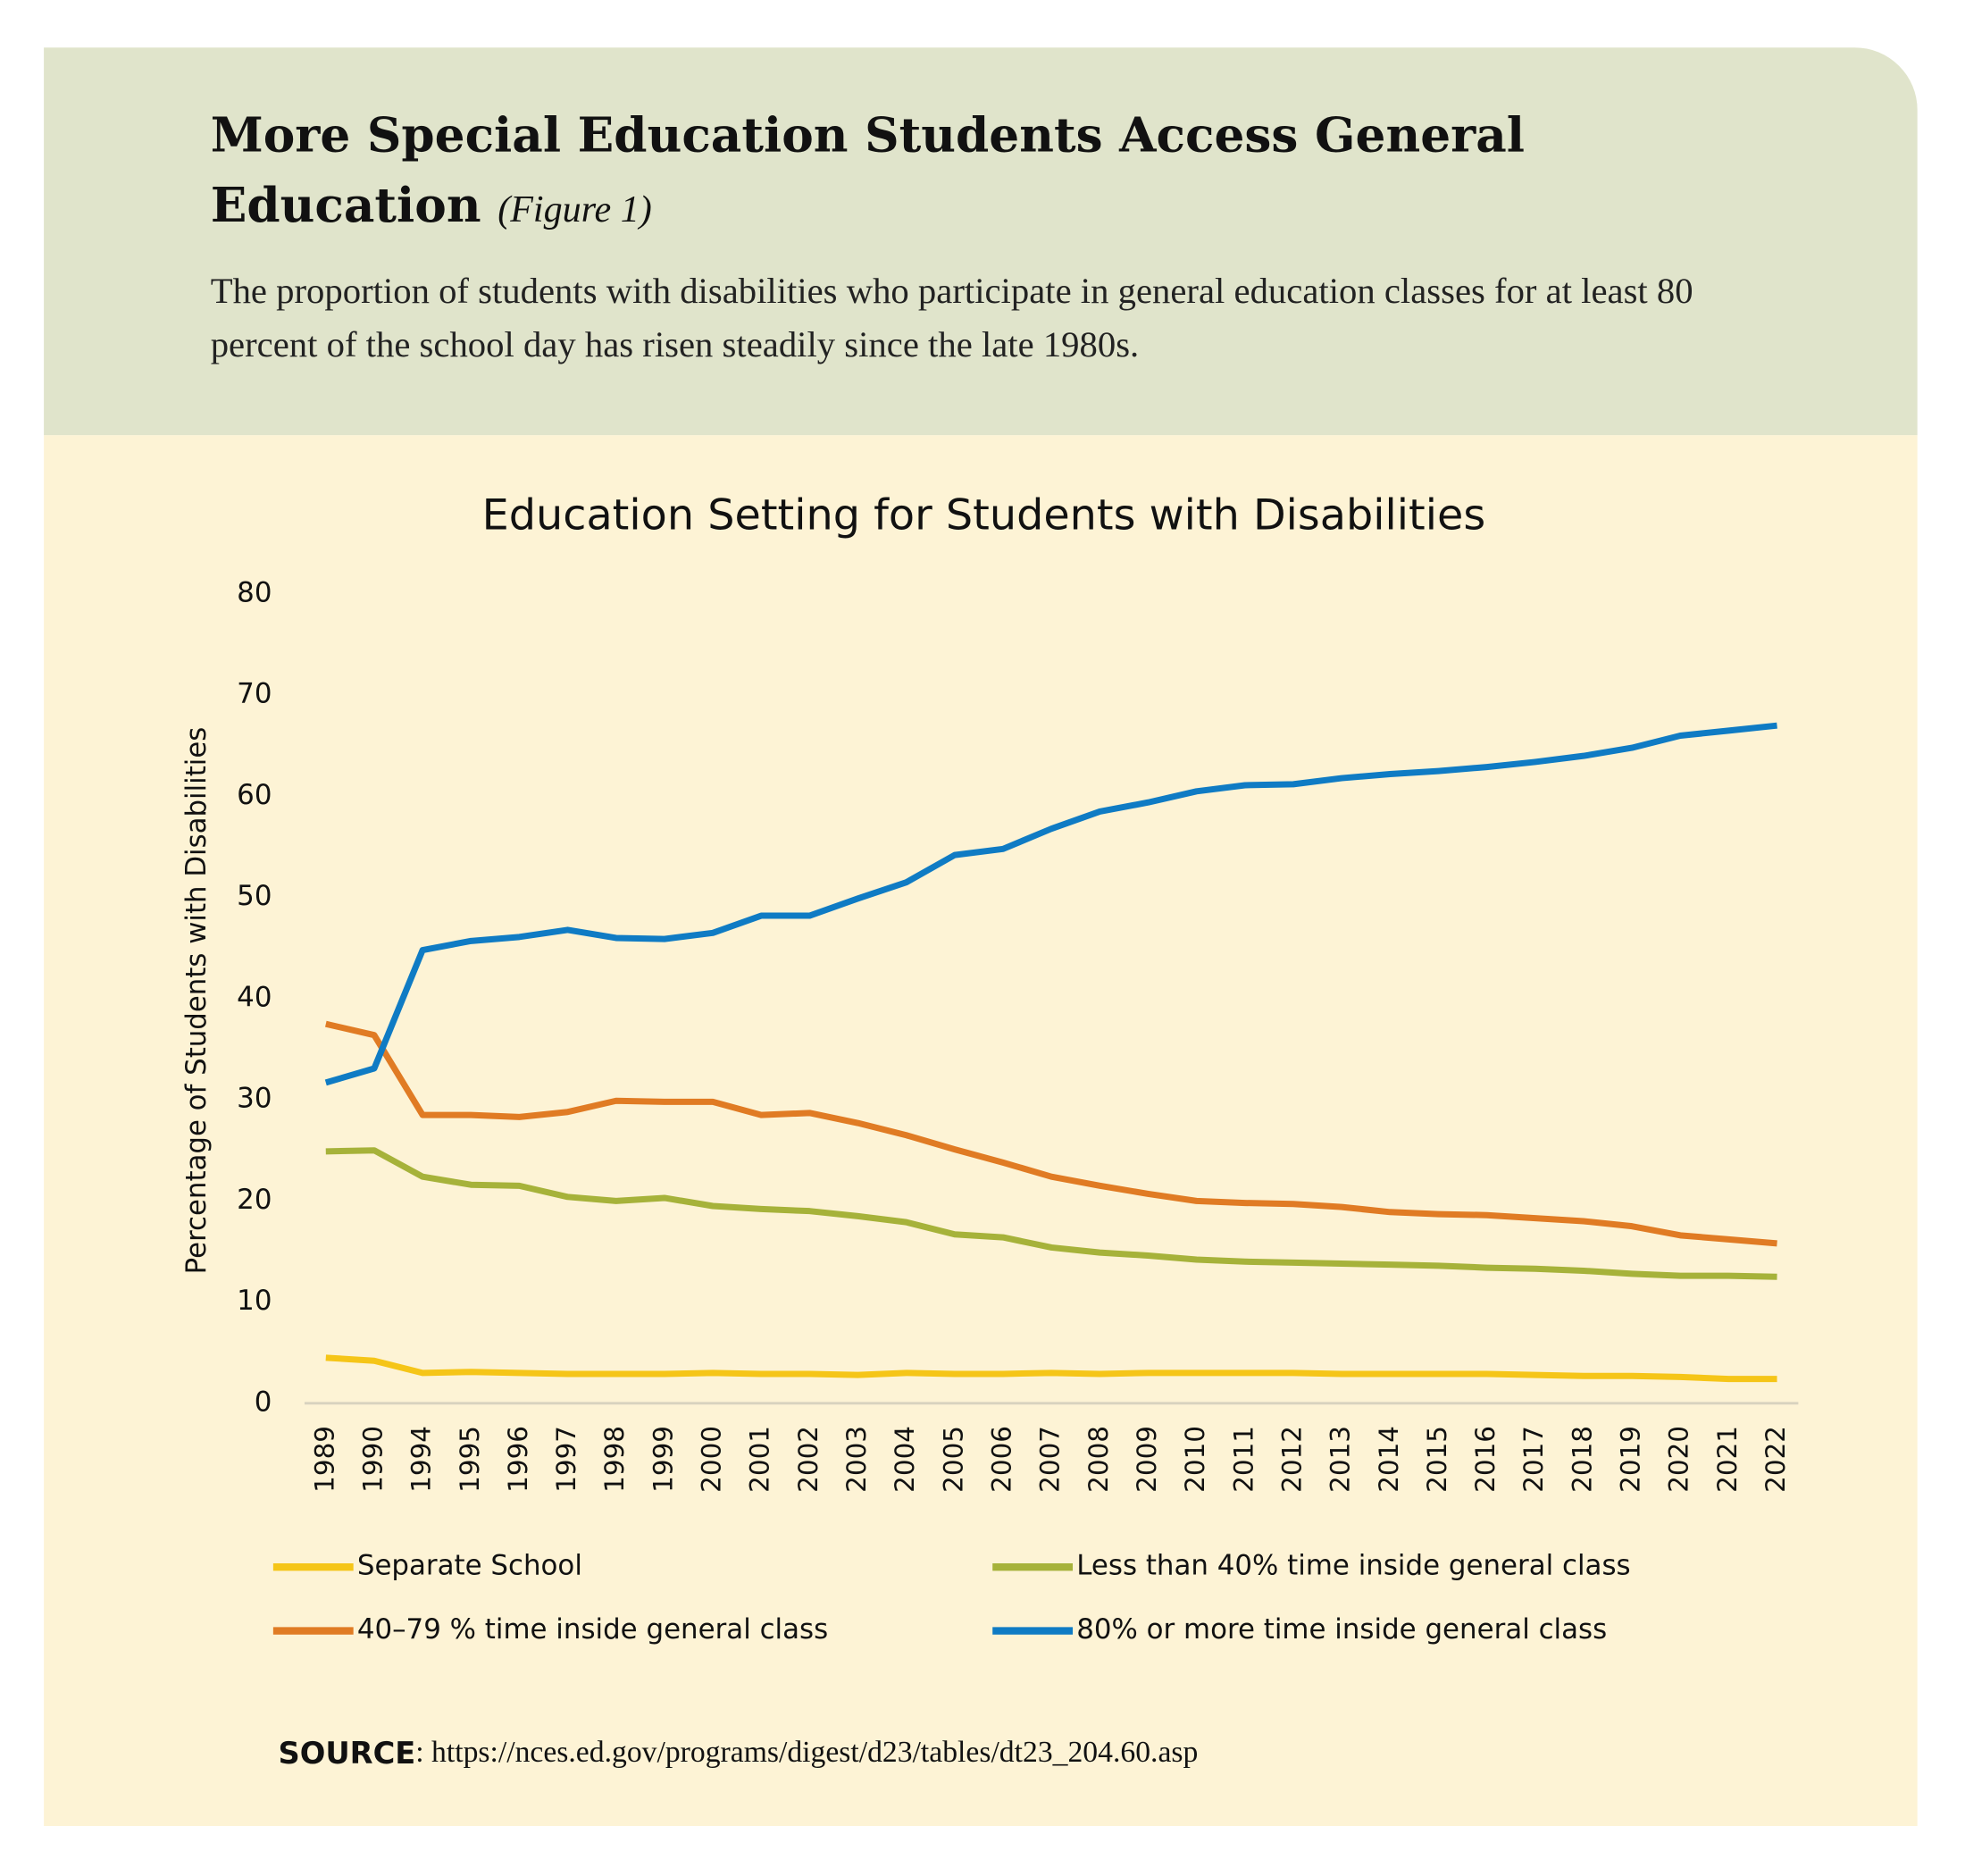 The image size is (1965, 1876). I want to click on x-tick-label: 2008, so click(1098, 1459).